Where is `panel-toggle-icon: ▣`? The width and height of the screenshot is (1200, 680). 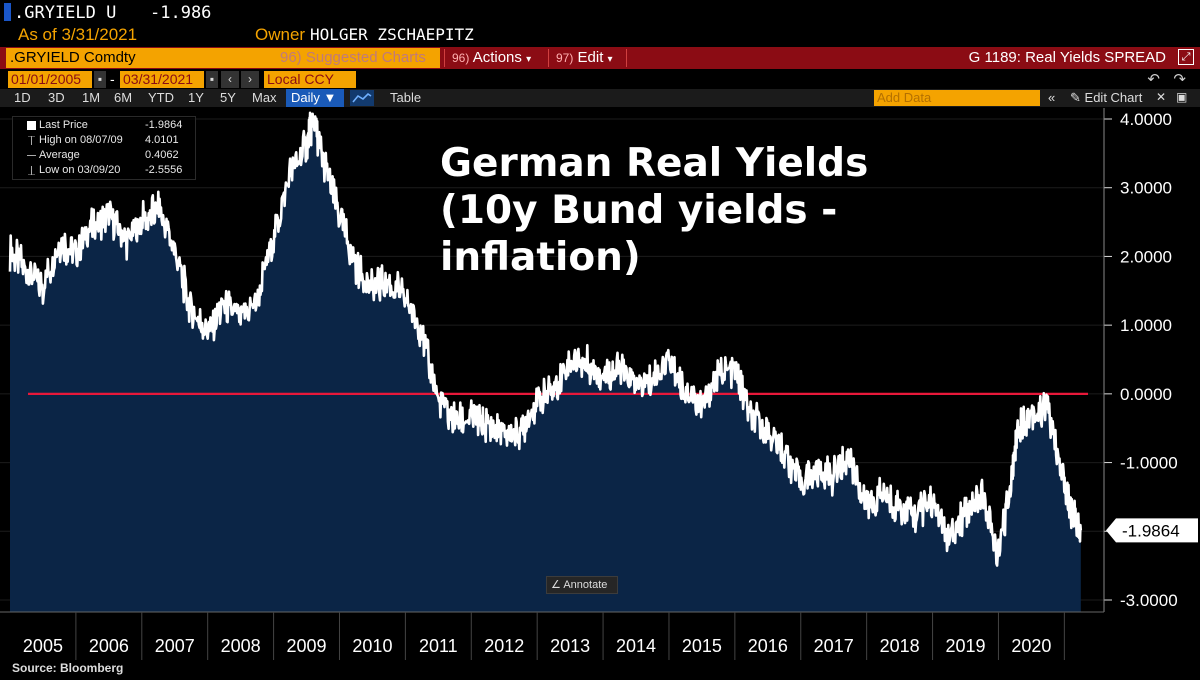 panel-toggle-icon: ▣ is located at coordinates (1182, 97).